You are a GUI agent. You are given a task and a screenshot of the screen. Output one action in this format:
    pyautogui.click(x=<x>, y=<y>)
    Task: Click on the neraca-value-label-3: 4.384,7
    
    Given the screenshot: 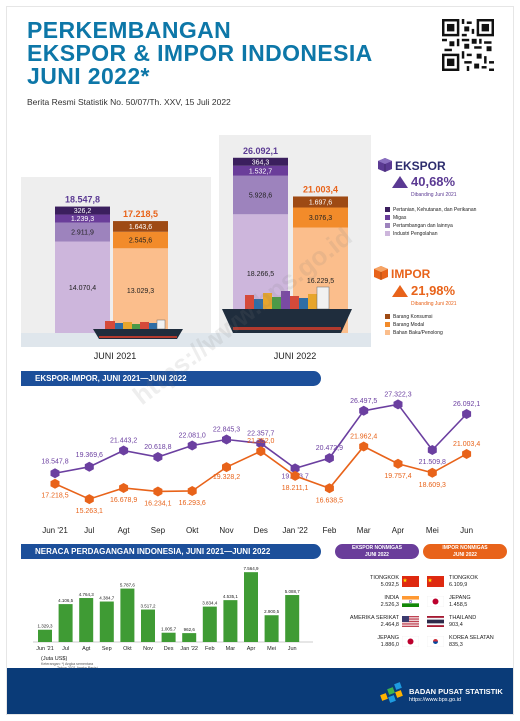 What is the action you would take?
    pyautogui.click(x=107, y=598)
    